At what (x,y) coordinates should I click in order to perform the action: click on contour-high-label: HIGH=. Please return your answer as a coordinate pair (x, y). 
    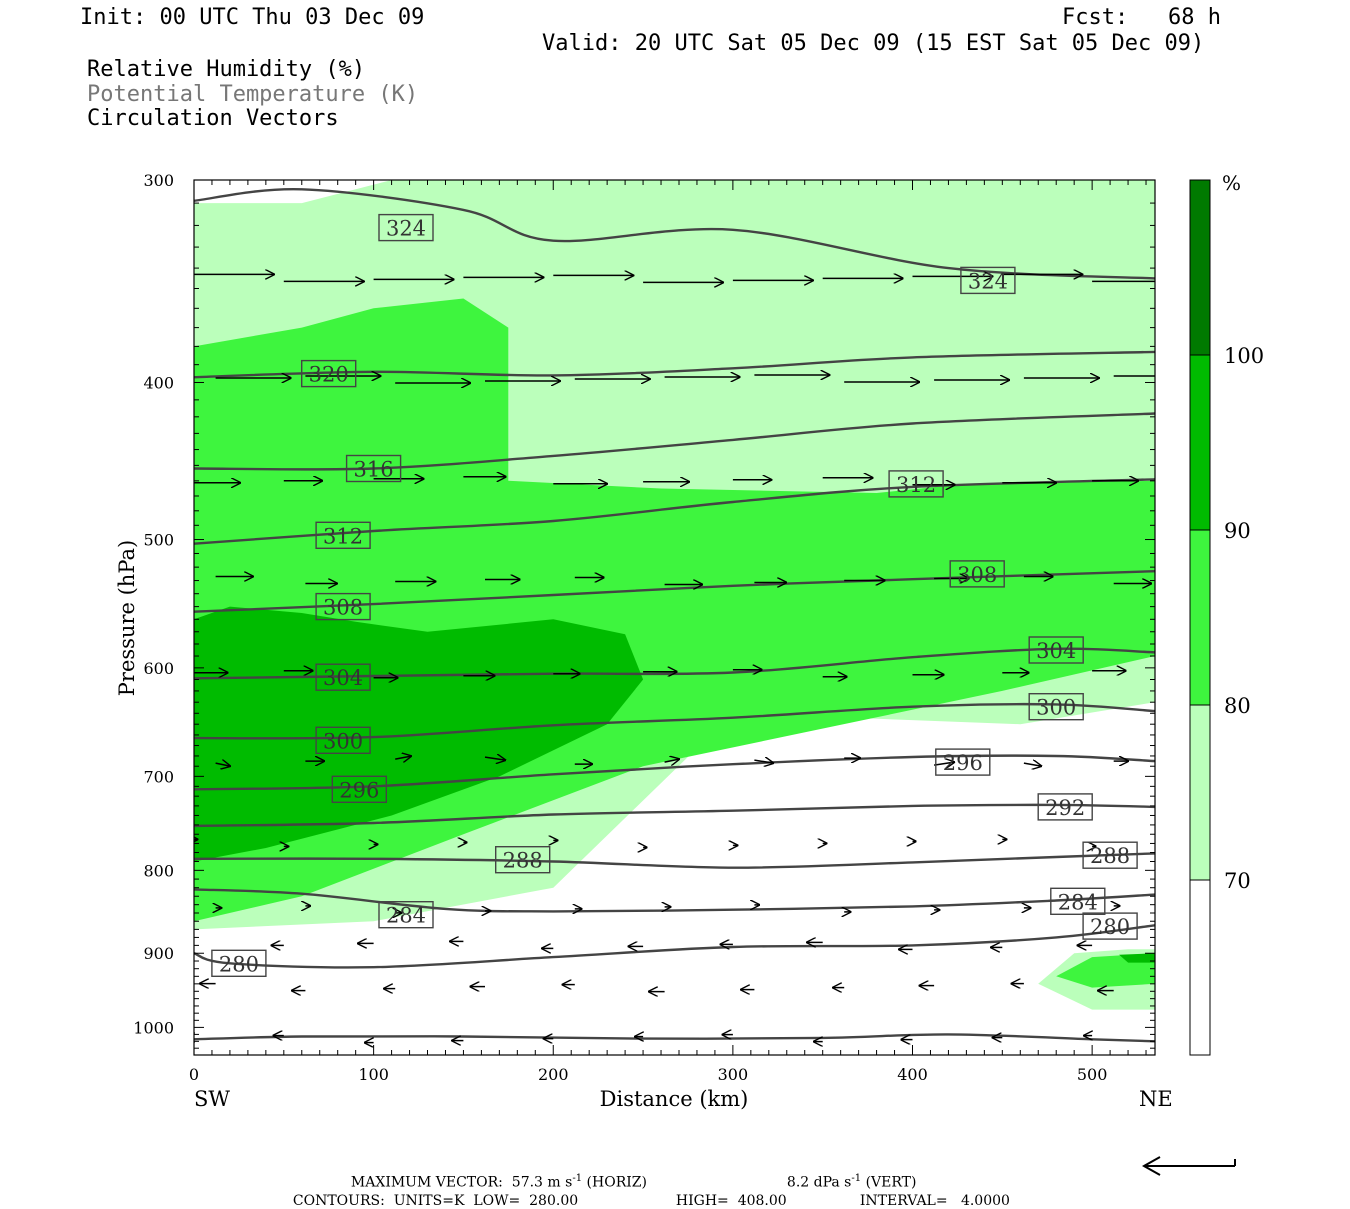
    Looking at the image, I should click on (702, 1201).